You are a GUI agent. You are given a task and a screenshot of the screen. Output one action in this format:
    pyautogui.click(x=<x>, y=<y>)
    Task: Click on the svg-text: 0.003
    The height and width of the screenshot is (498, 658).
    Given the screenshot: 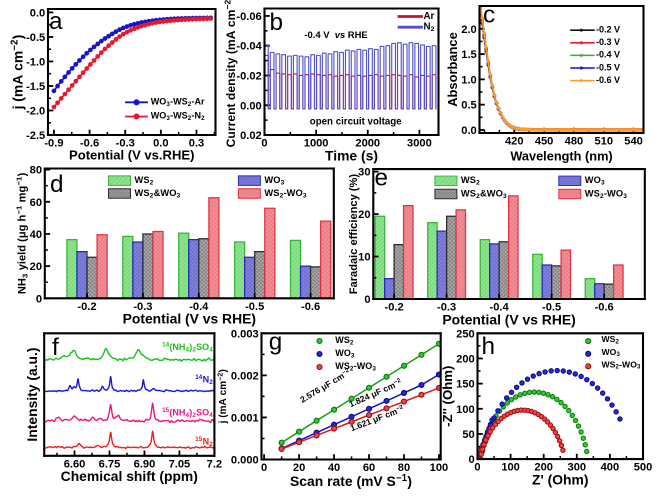 What is the action you would take?
    pyautogui.click(x=245, y=334)
    